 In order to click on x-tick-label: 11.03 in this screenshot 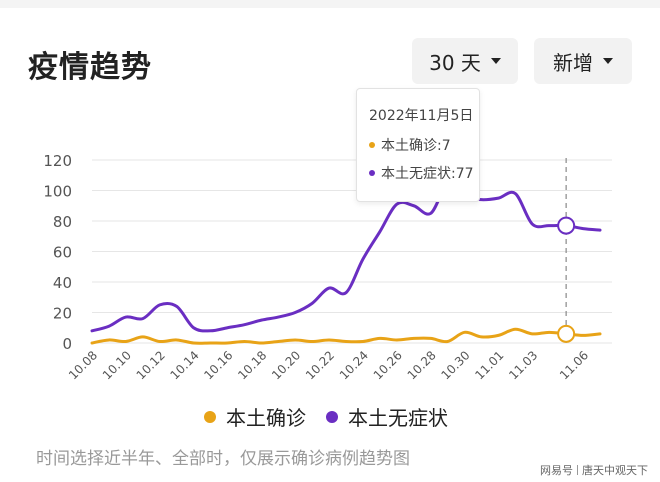, I will do `click(523, 365)`.